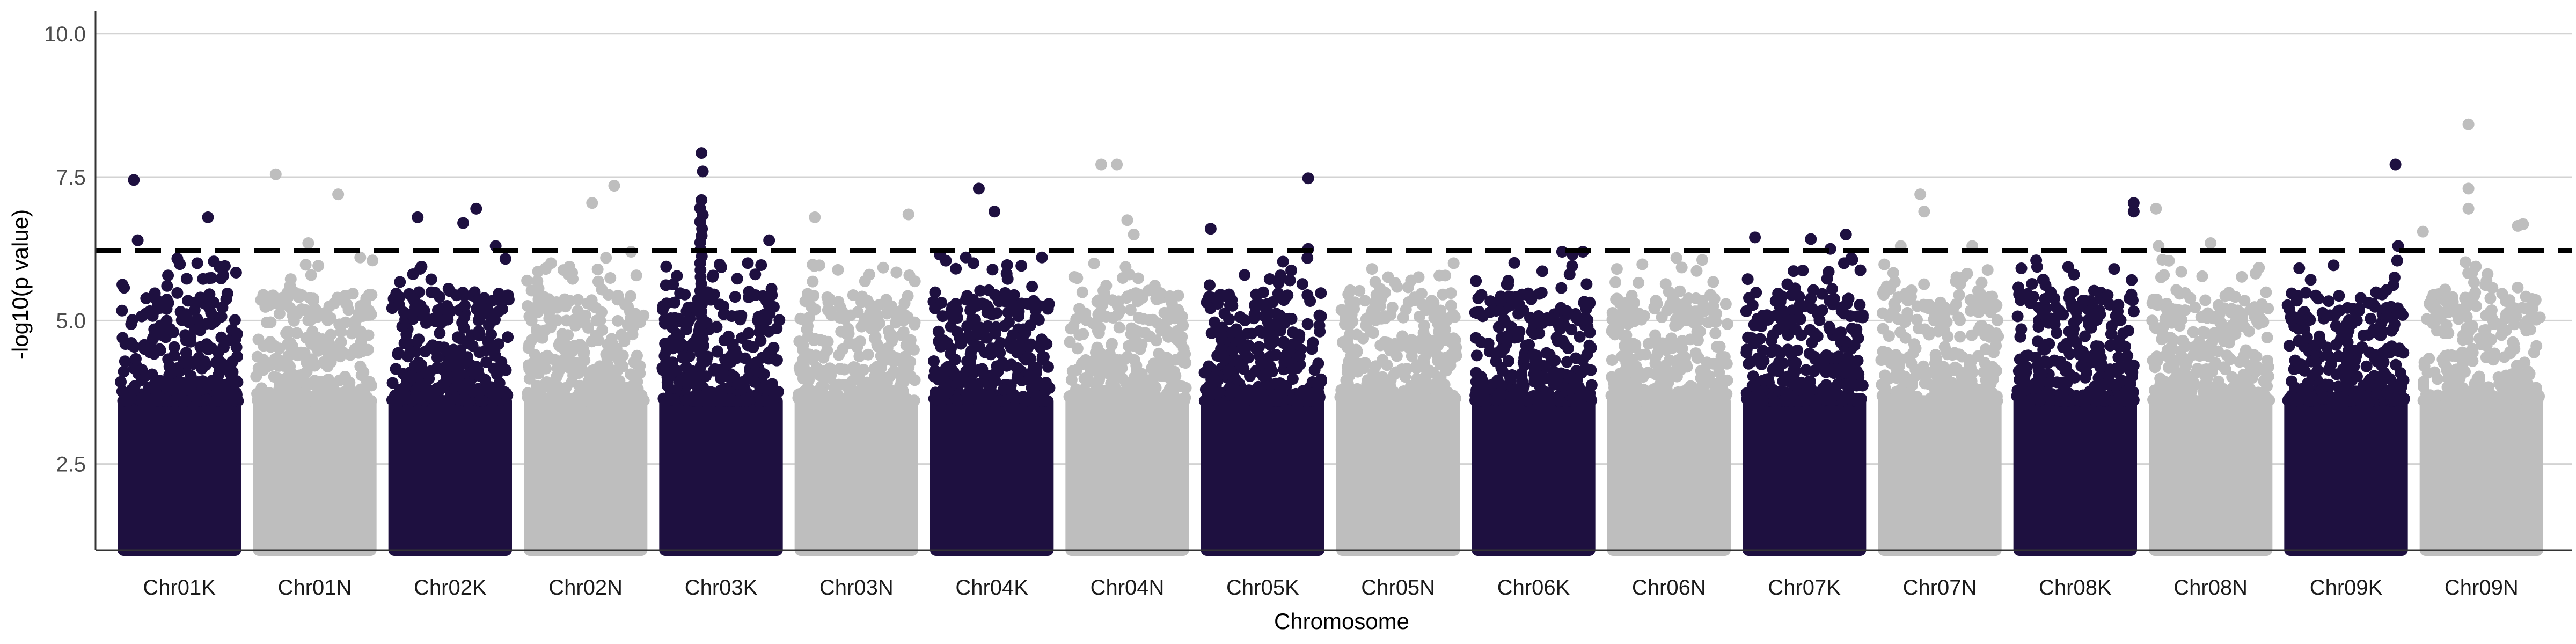 This screenshot has width=2576, height=644. I want to click on chromosome-Chr09K, so click(2346, 357).